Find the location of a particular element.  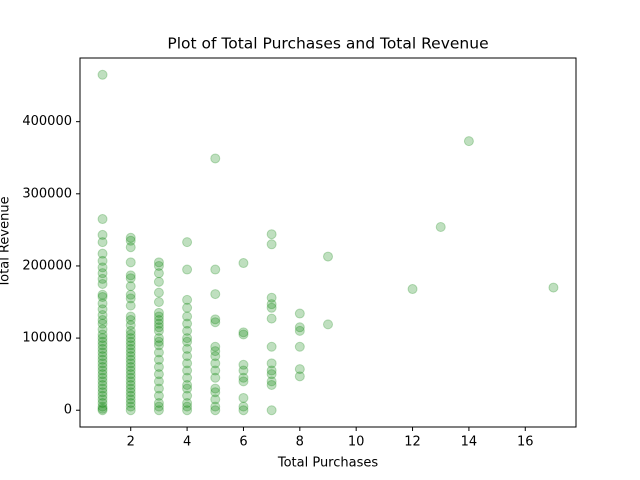

x-axis-label: Total Purchases is located at coordinates (328, 463).